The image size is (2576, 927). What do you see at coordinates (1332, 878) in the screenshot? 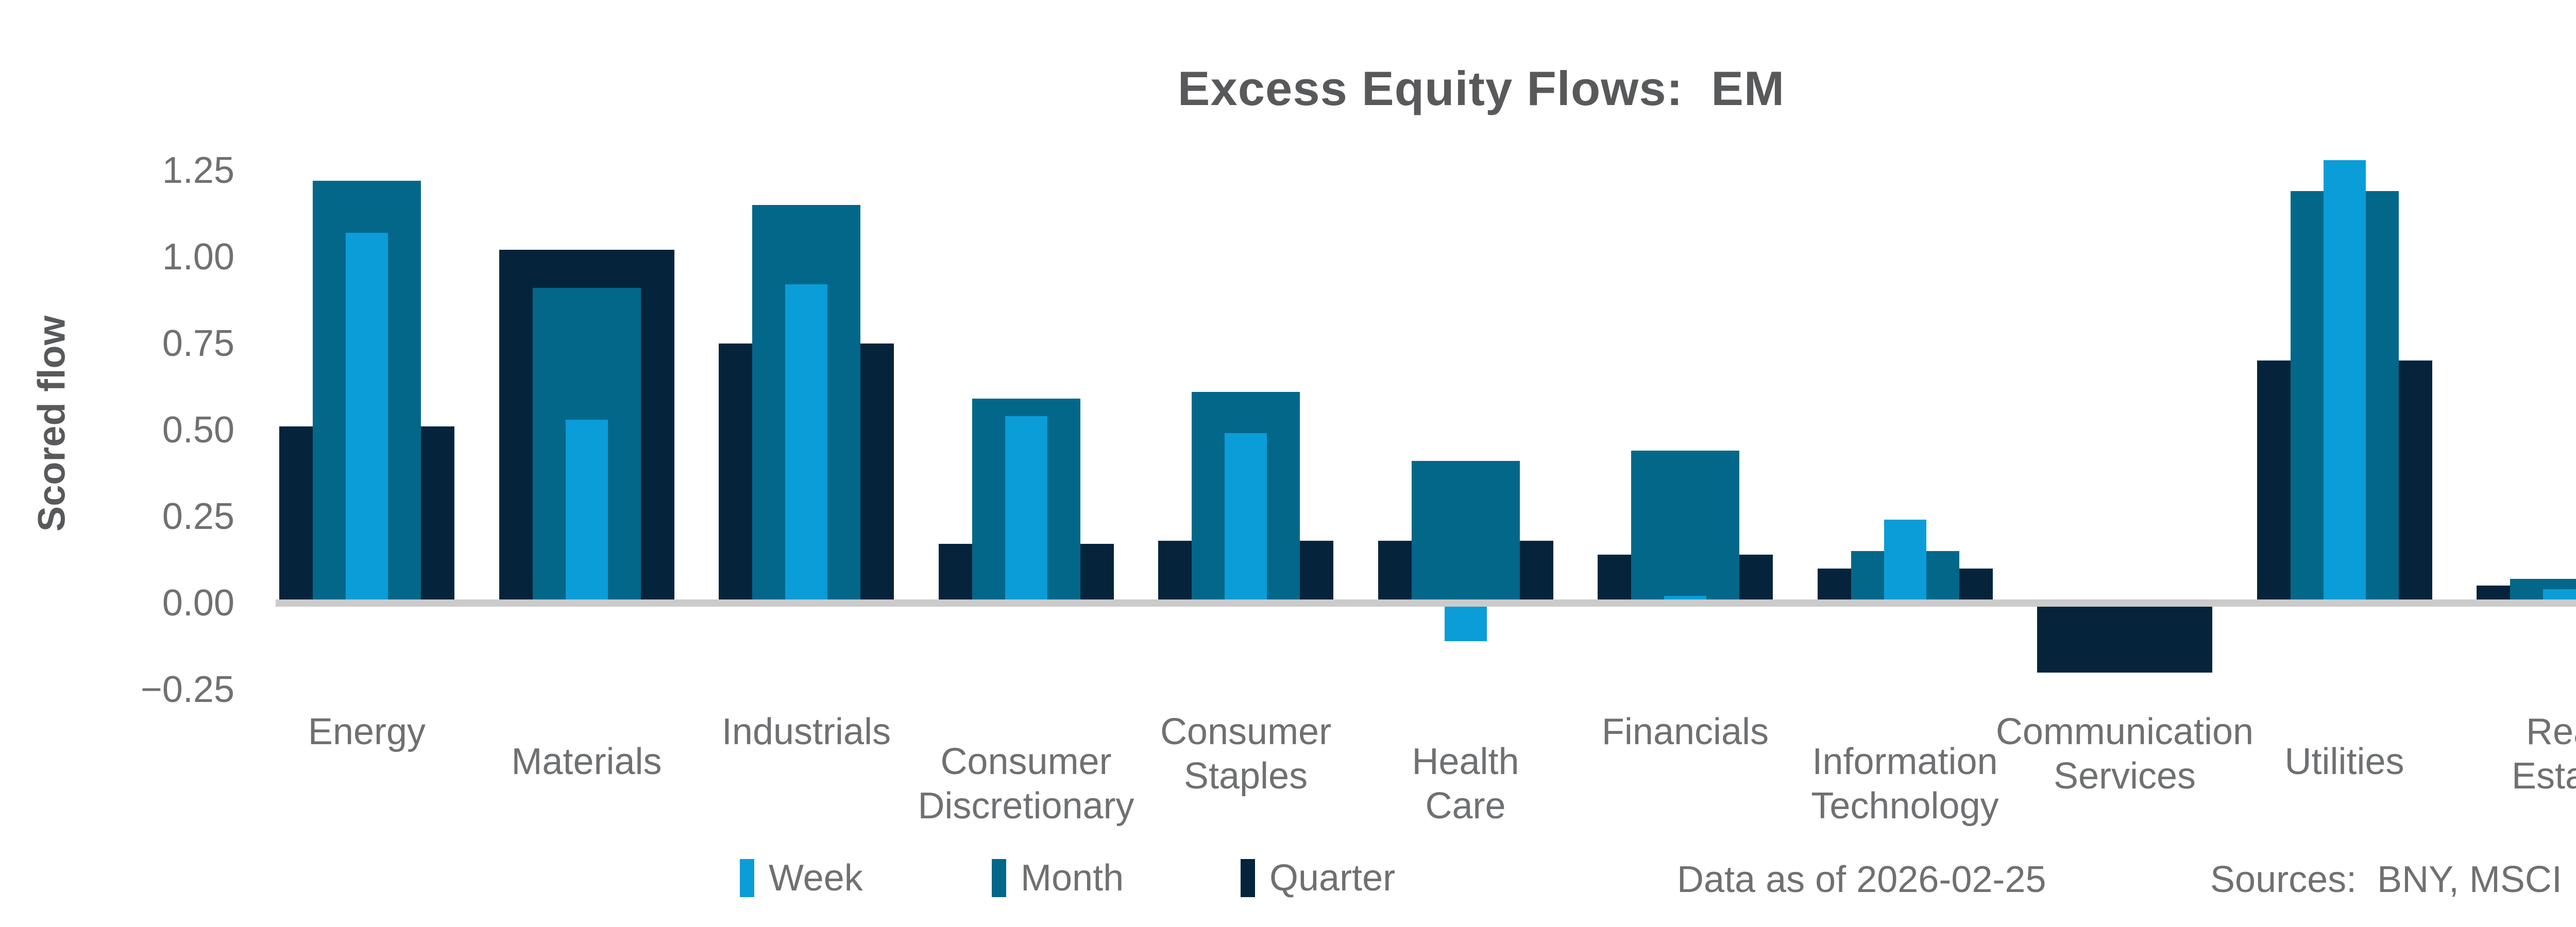
I see `legend-label-quarter: Quarter` at bounding box center [1332, 878].